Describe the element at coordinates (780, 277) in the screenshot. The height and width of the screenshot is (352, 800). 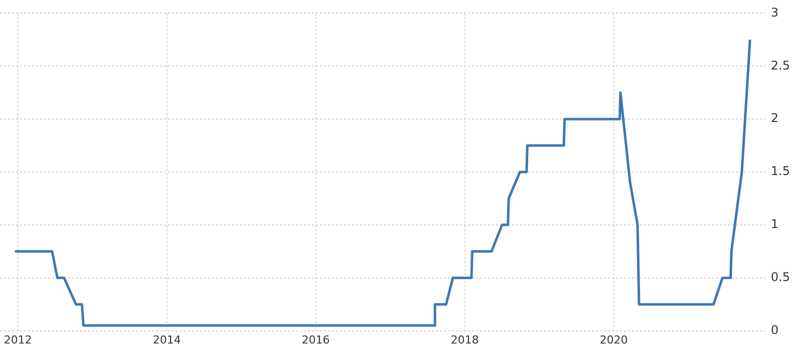
I see `y-tick-label: 0.5` at that location.